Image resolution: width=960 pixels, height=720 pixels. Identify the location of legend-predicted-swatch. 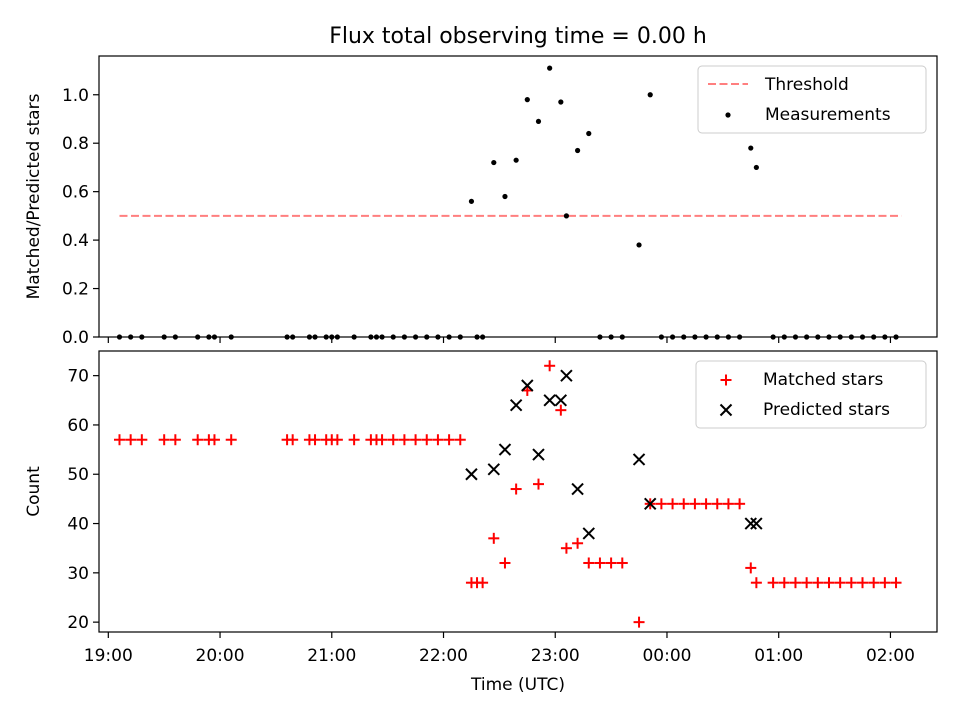
(726, 410).